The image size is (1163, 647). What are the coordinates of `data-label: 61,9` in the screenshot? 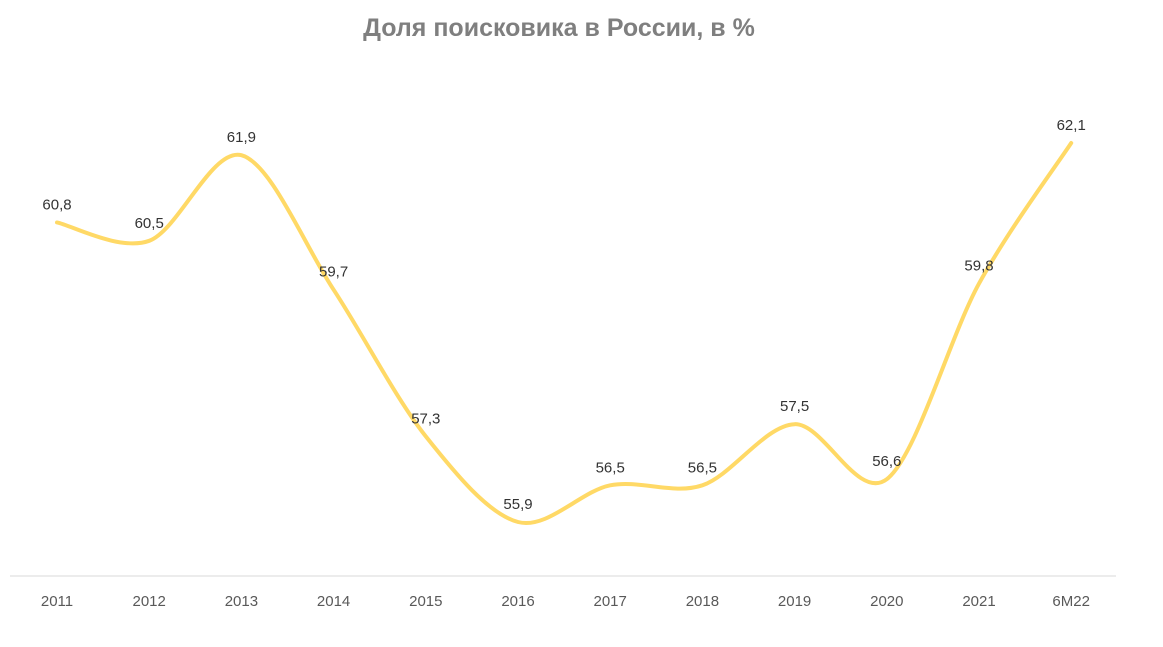 It's located at (241, 137).